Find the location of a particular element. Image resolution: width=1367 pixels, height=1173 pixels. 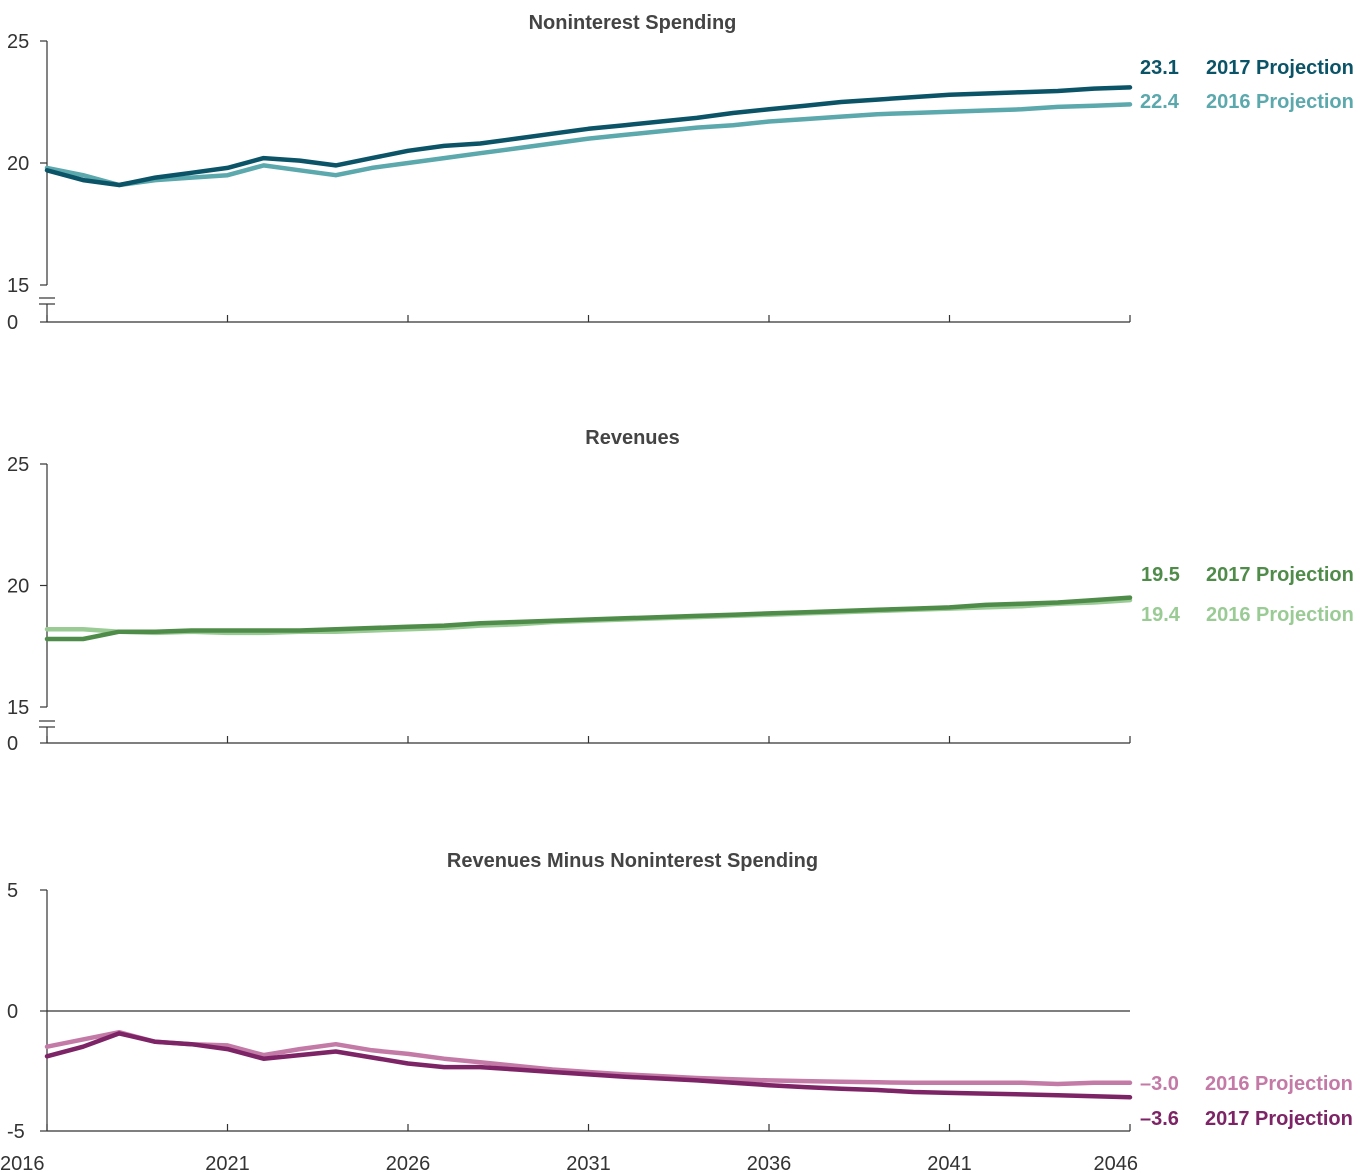

x-tick-label: 2031 is located at coordinates (588, 1163).